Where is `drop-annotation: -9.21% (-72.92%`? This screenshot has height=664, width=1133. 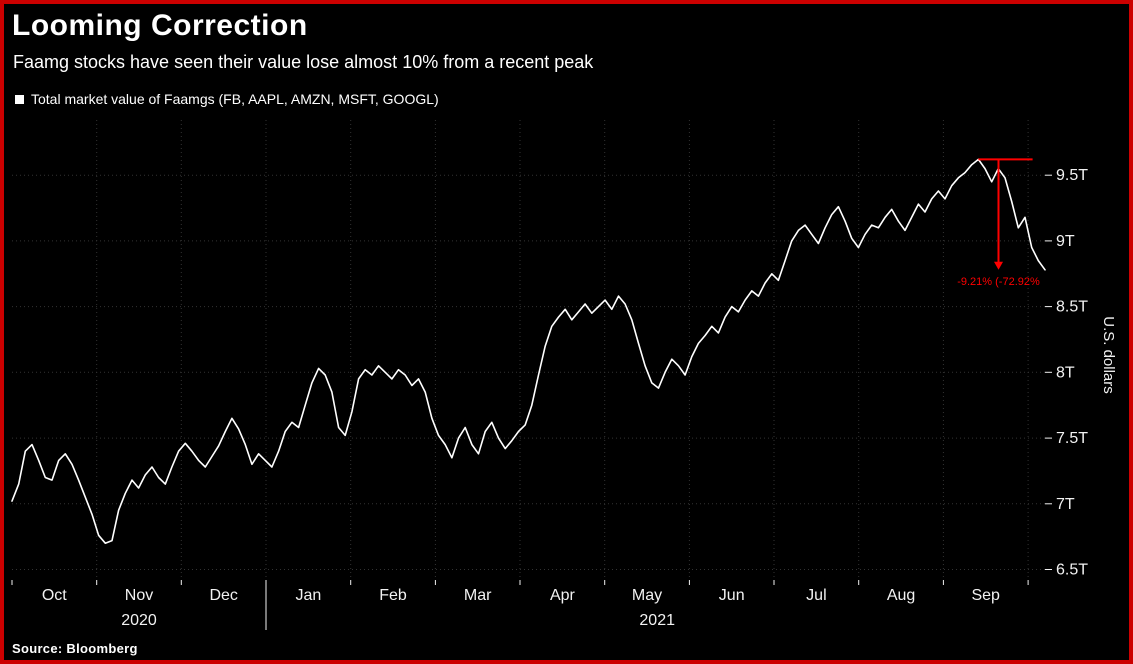 drop-annotation: -9.21% (-72.92% is located at coordinates (998, 223).